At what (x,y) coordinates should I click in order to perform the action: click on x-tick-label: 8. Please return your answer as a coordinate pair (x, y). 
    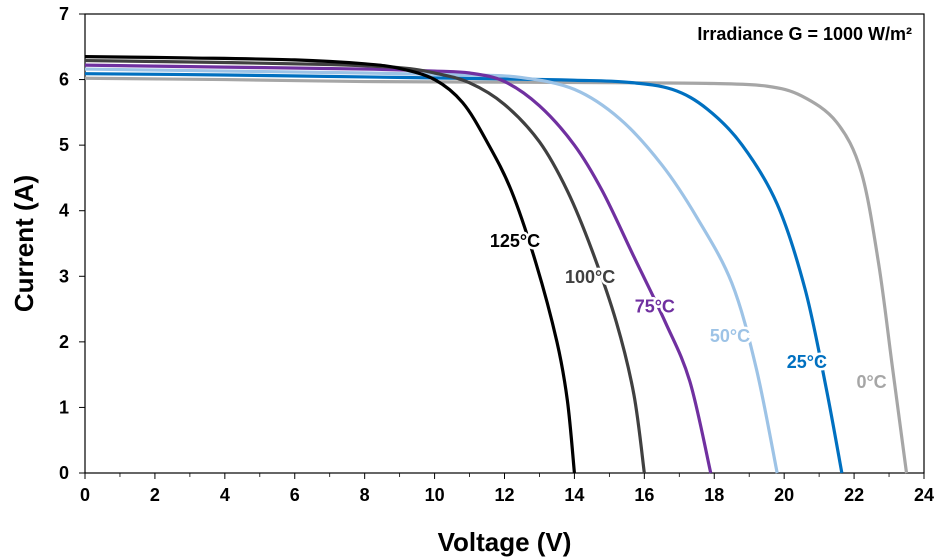
    Looking at the image, I should click on (365, 495).